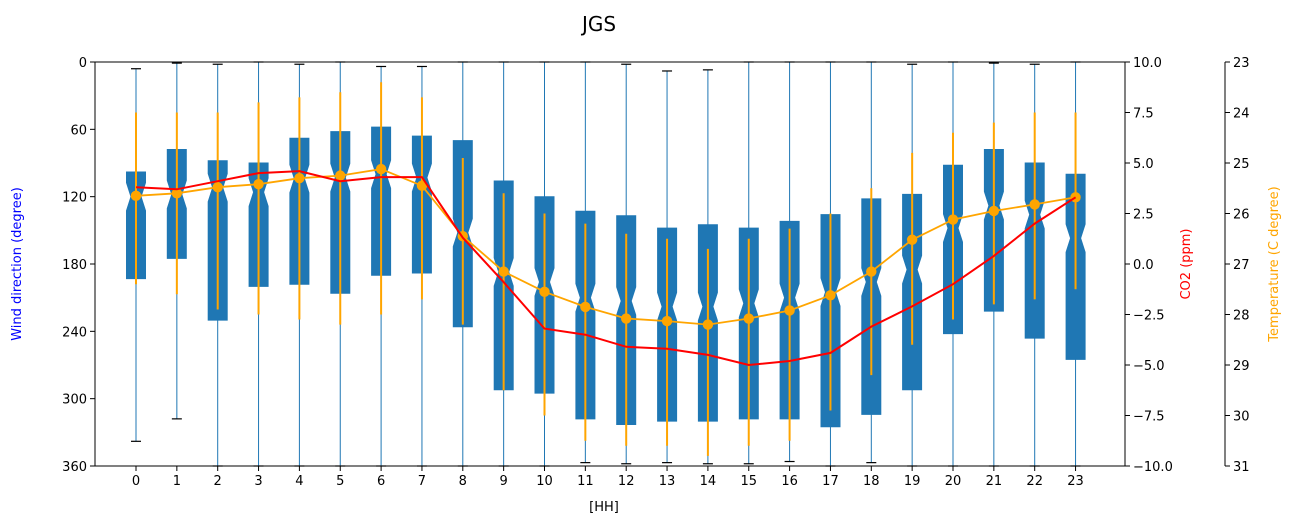  What do you see at coordinates (1241, 215) in the screenshot?
I see `temperature-tick-label: 26` at bounding box center [1241, 215].